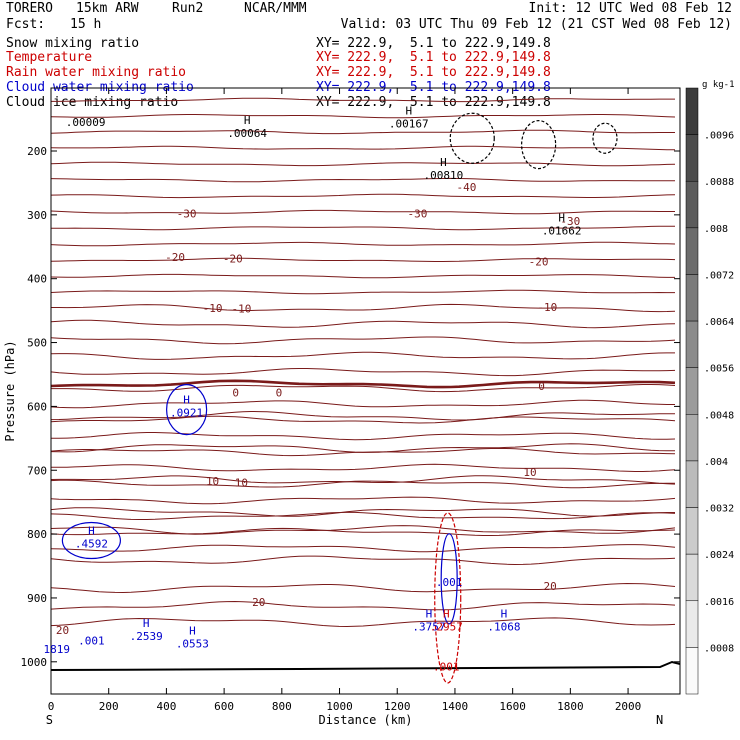 This screenshot has height=740, width=740. I want to click on rain-water-max-marker: H, so click(446, 613).